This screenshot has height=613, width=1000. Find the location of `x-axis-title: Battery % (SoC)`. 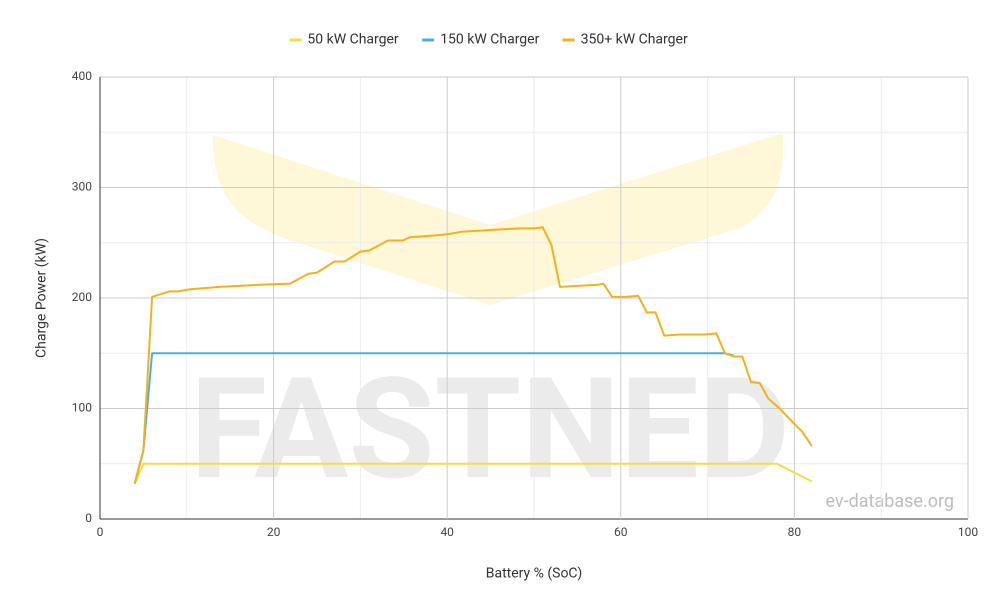

x-axis-title: Battery % (SoC) is located at coordinates (534, 574).